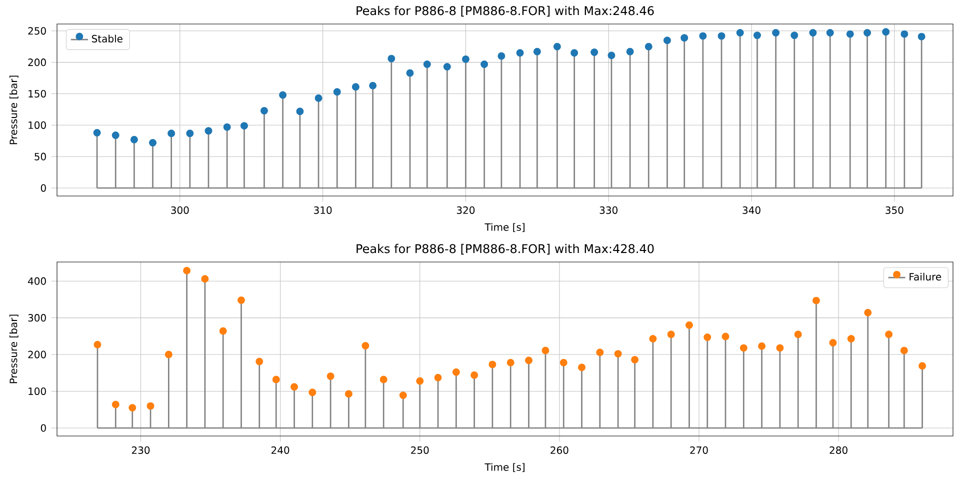 This screenshot has width=955, height=477. Describe the element at coordinates (37, 281) in the screenshot. I see `y-tick-label: 400` at that location.